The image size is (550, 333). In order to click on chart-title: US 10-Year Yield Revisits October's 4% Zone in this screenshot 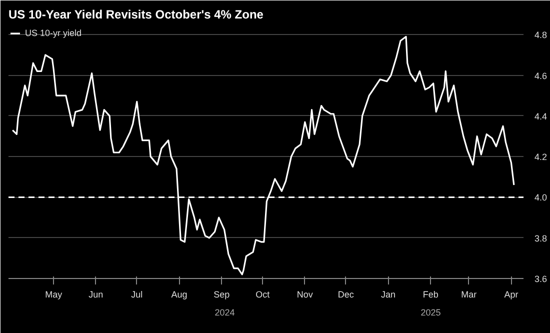, I will do `click(136, 15)`.